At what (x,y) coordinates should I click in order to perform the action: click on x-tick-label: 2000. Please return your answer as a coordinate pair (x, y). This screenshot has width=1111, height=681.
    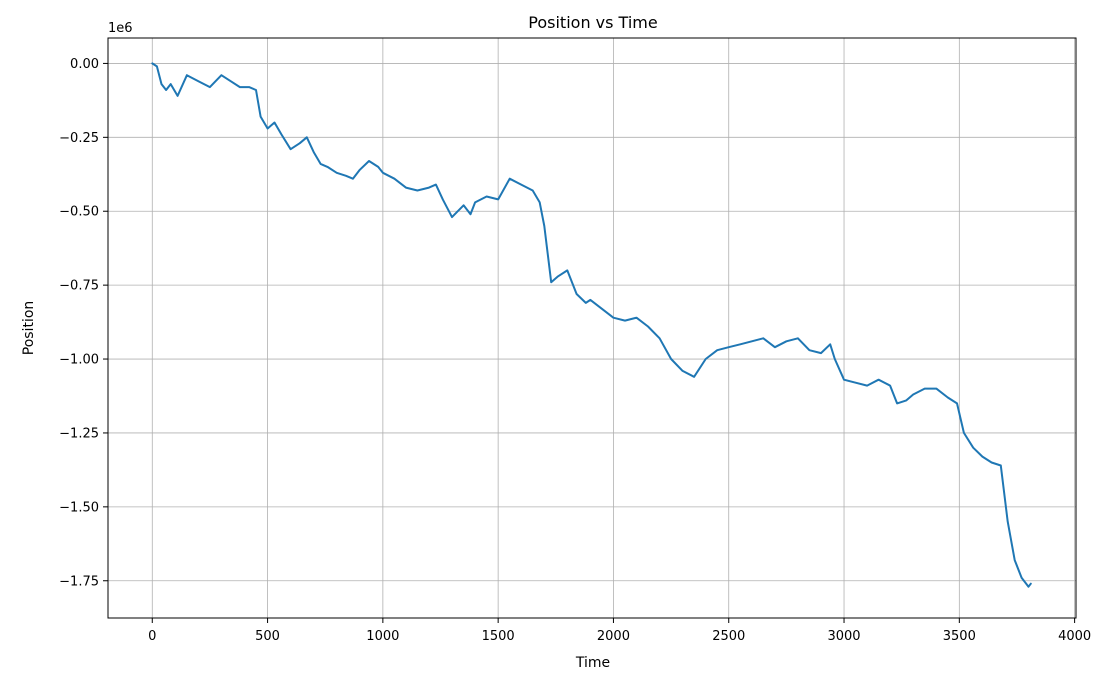
    Looking at the image, I should click on (613, 636).